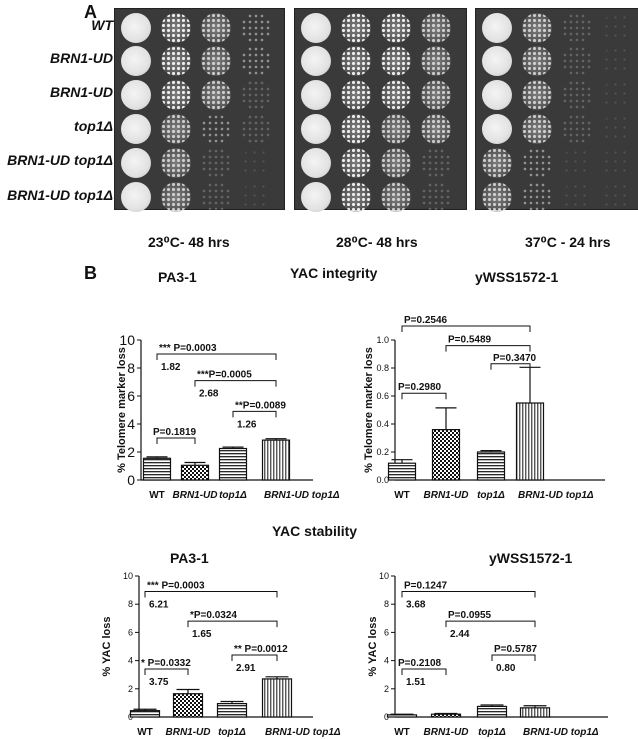 The height and width of the screenshot is (739, 638). What do you see at coordinates (247, 424) in the screenshot?
I see `fold-change-label: 1.26` at bounding box center [247, 424].